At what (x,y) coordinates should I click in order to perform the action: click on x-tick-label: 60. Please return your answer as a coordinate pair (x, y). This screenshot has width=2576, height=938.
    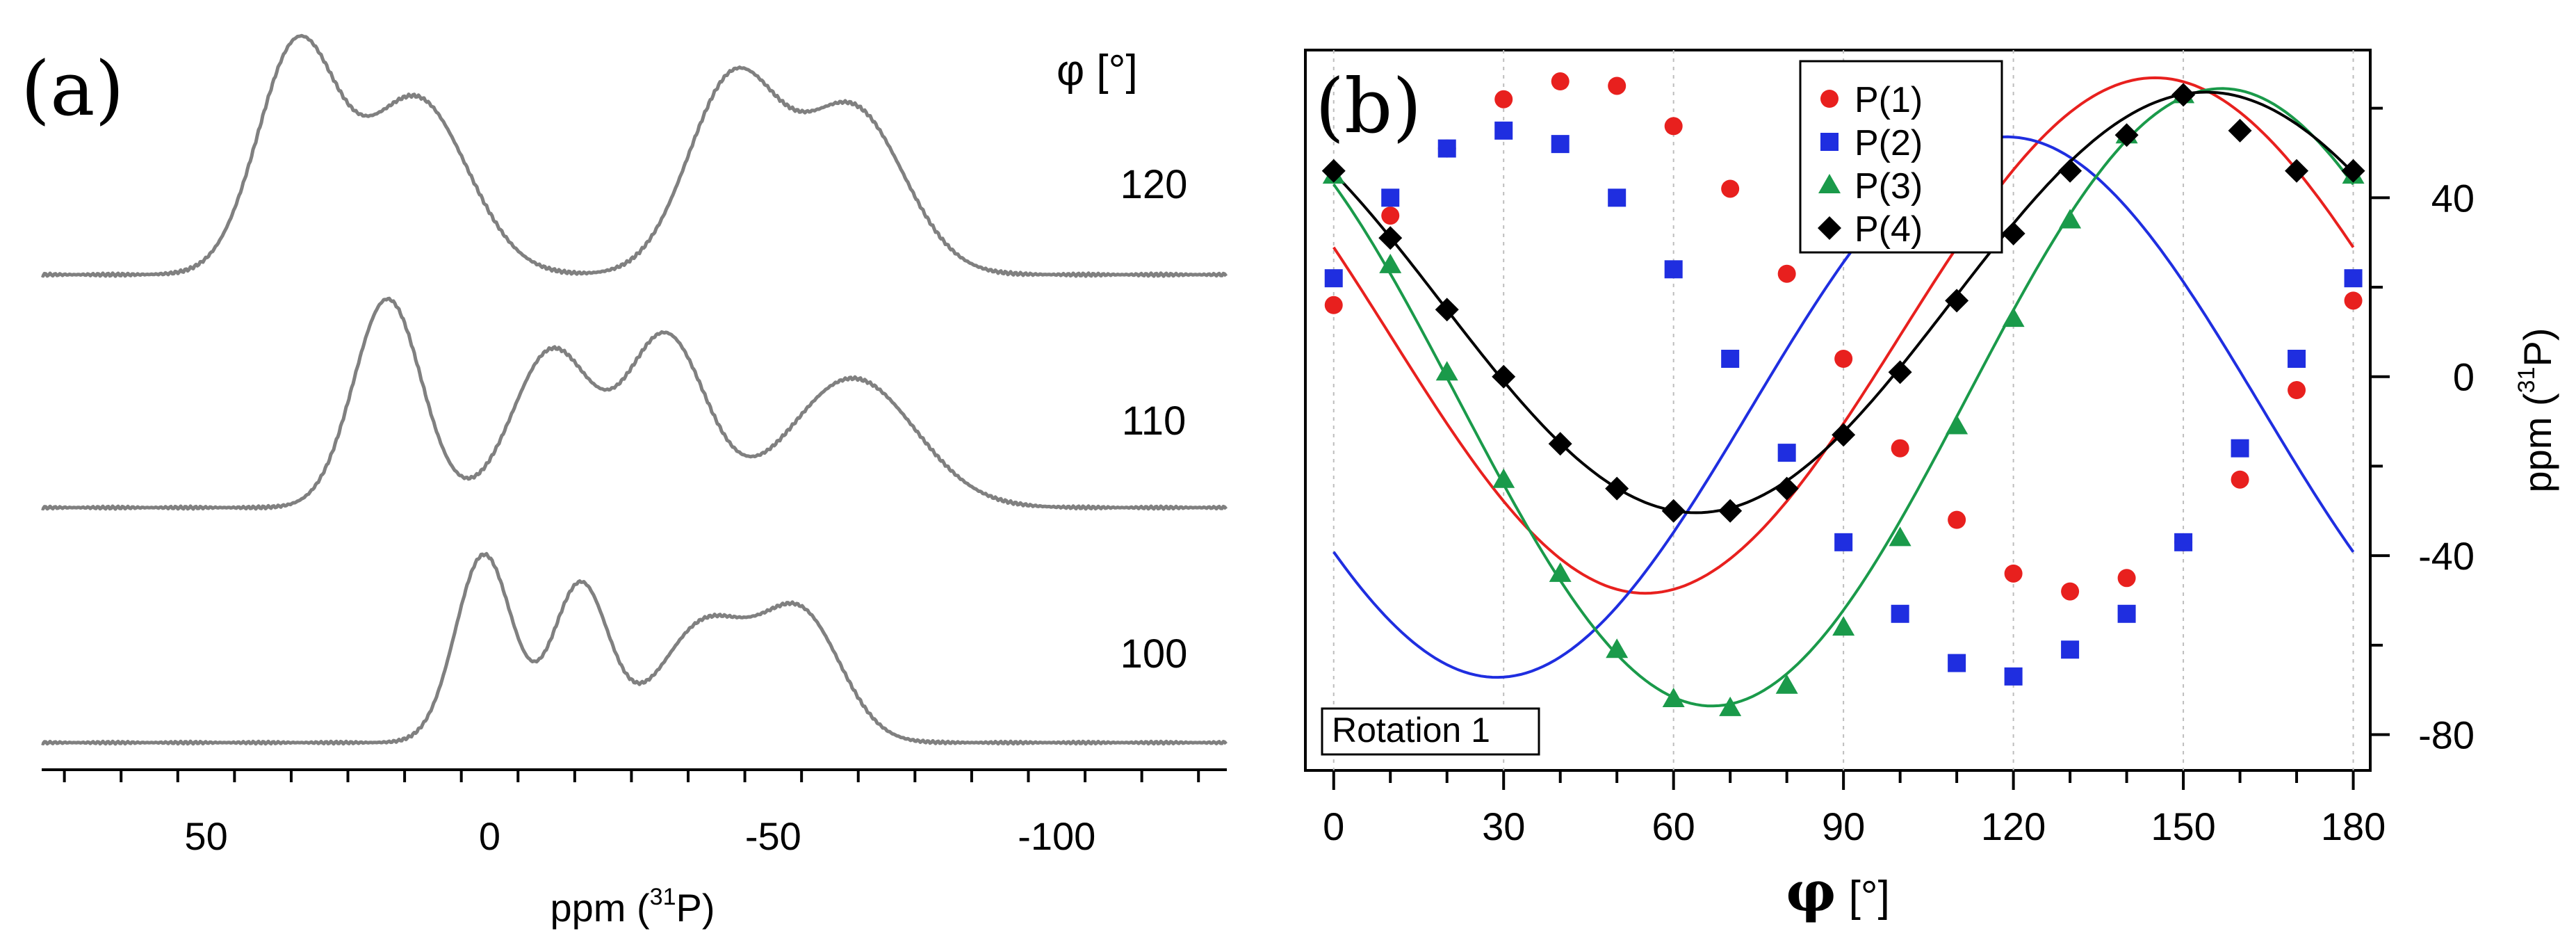
    Looking at the image, I should click on (1673, 826).